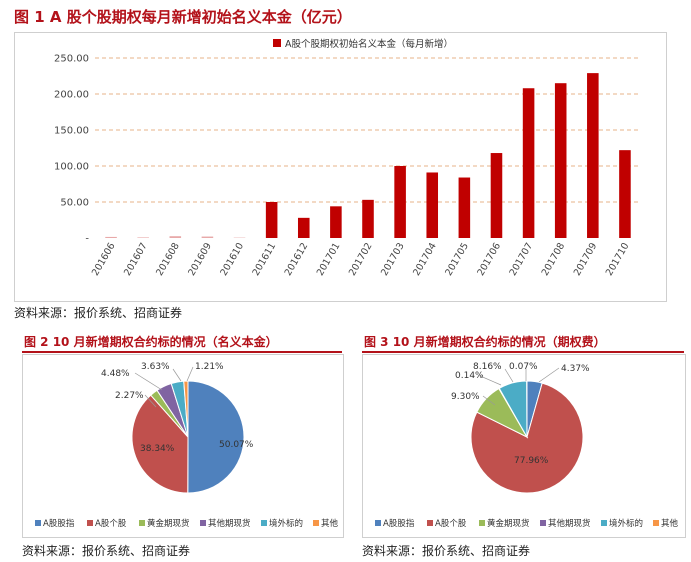 The width and height of the screenshot is (691, 562). Describe the element at coordinates (485, 342) in the screenshot. I see `figure3-title: 图 3 10 月新增期权合约标的情况（期权费）` at that location.